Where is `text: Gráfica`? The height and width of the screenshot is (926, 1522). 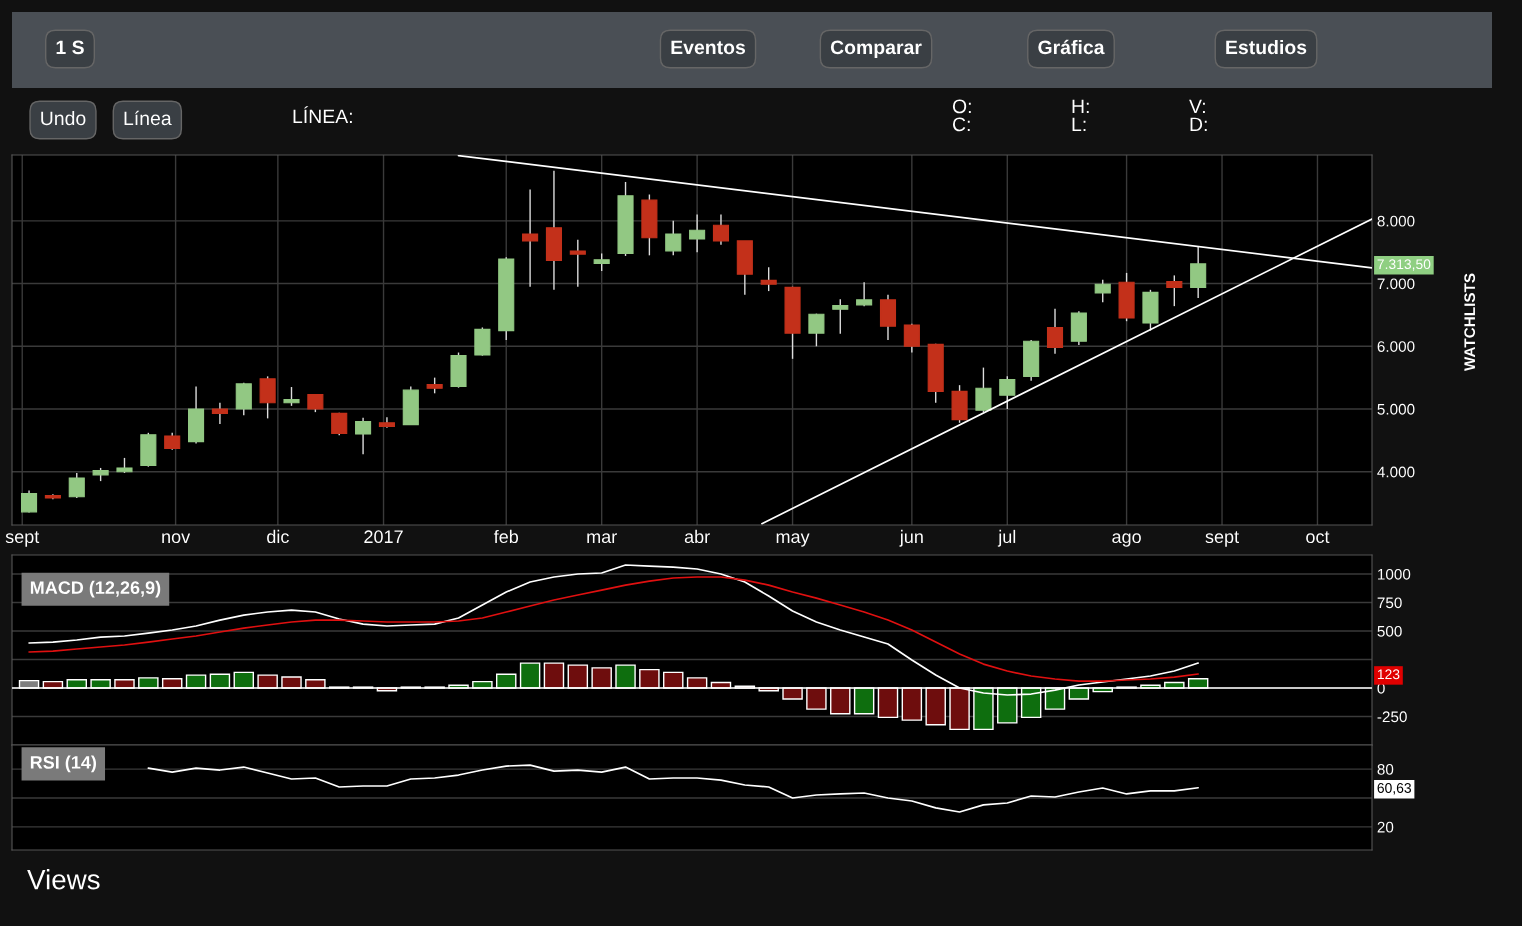 text: Gráfica is located at coordinates (1071, 47).